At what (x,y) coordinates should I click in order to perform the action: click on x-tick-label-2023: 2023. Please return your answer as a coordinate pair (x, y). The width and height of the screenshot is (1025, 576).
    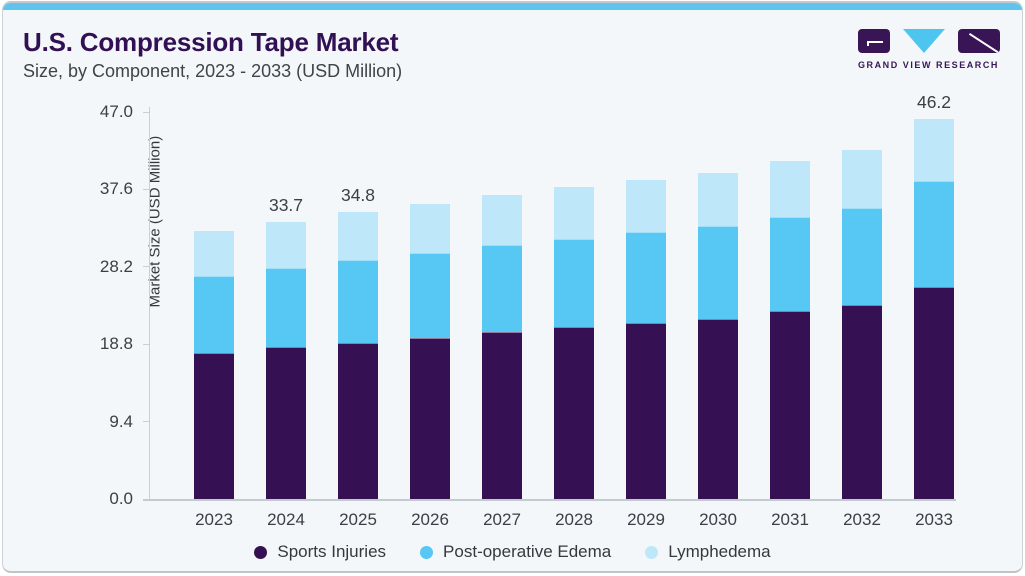
    Looking at the image, I should click on (214, 519).